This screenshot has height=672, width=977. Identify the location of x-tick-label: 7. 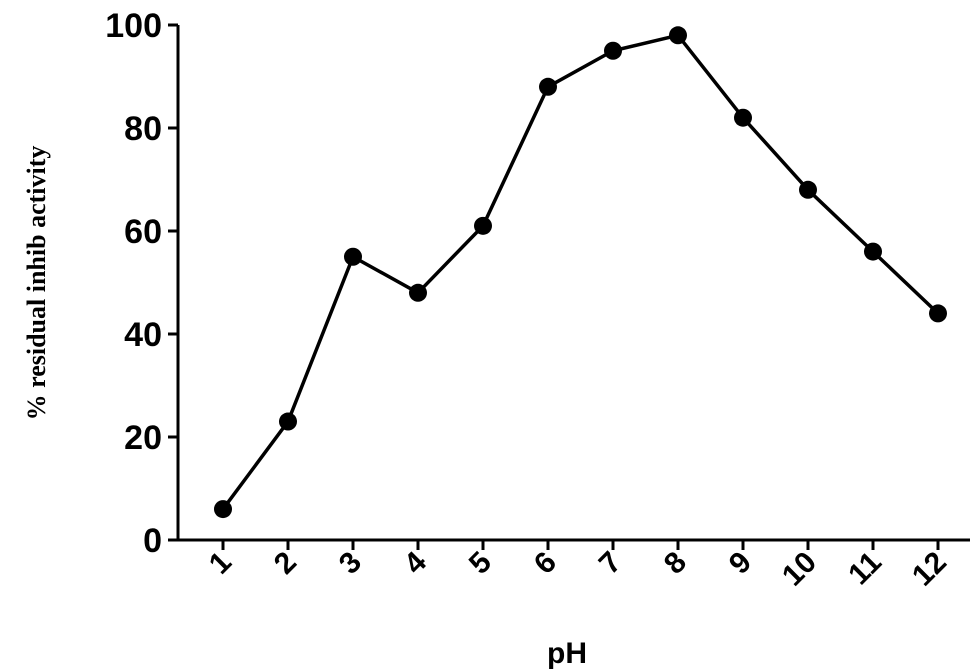
(610, 563).